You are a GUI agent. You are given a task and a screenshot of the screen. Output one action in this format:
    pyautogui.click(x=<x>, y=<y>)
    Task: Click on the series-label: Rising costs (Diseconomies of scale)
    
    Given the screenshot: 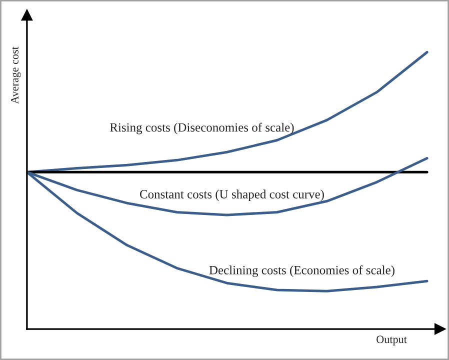 What is the action you would take?
    pyautogui.click(x=202, y=128)
    